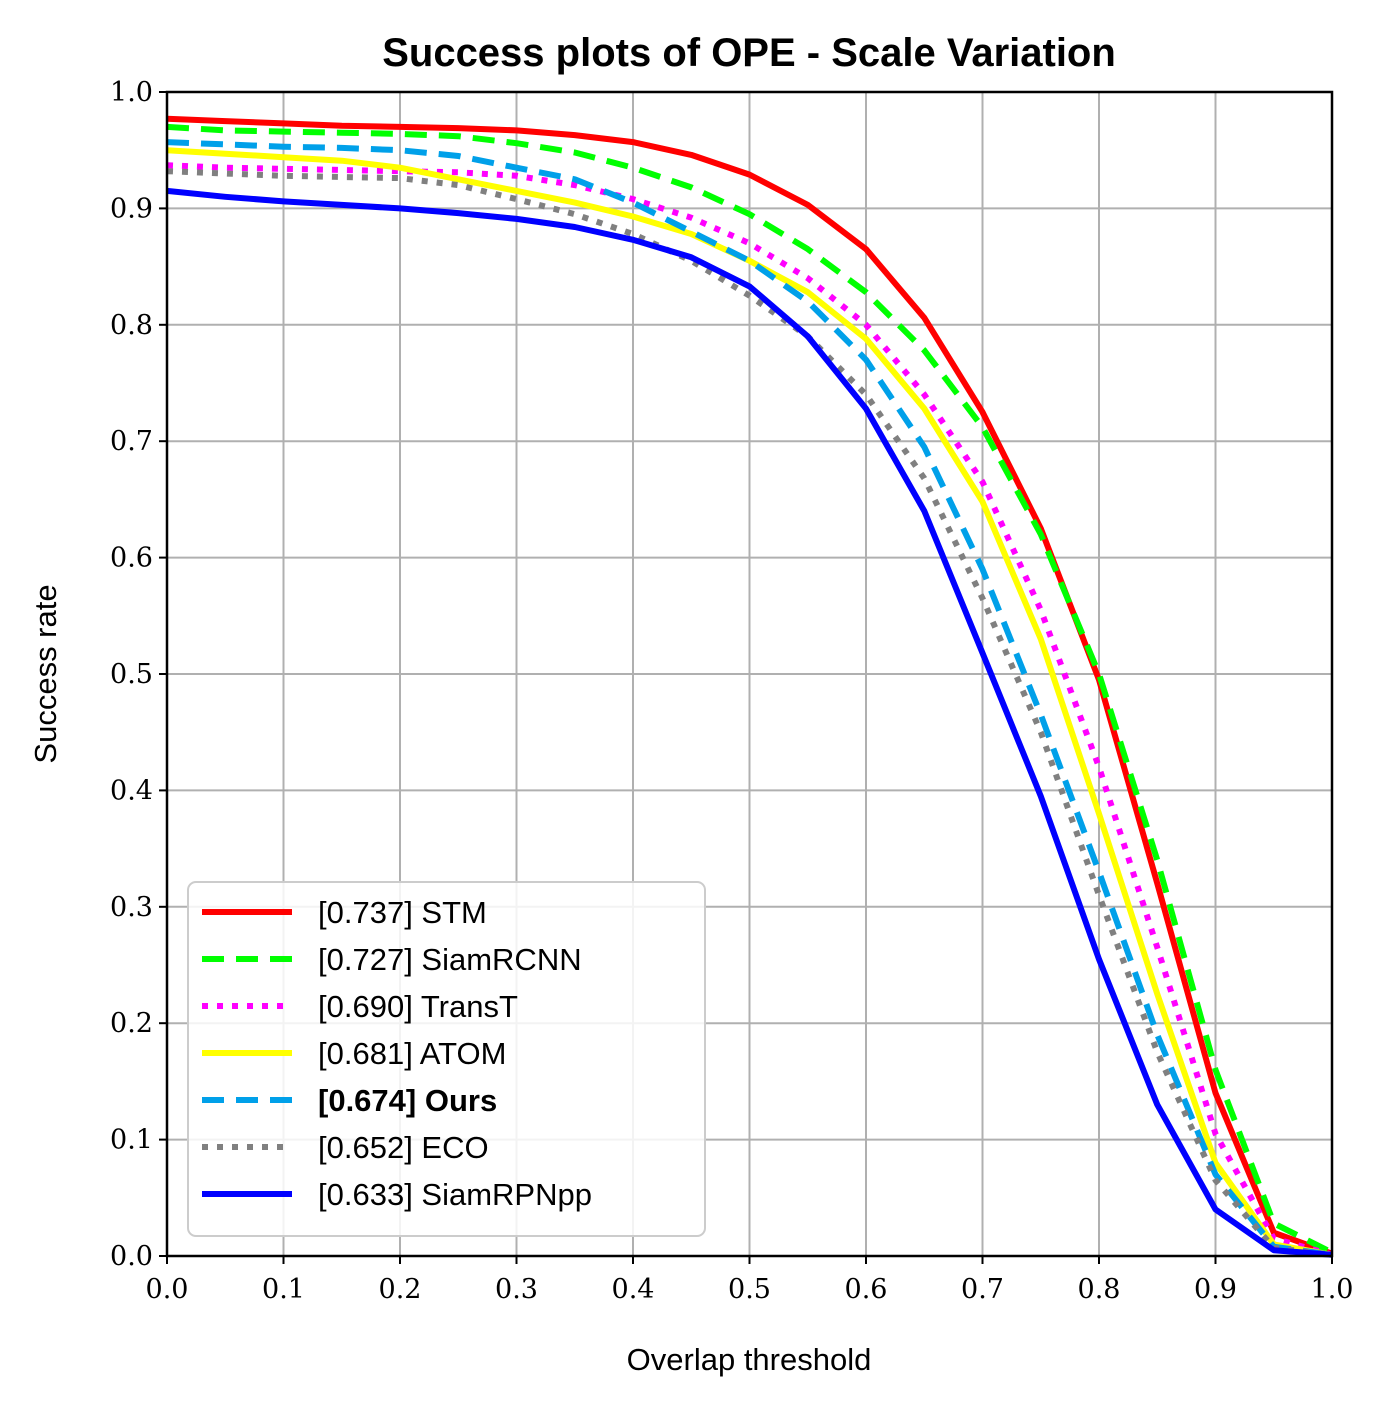 The width and height of the screenshot is (1388, 1409). What do you see at coordinates (131, 441) in the screenshot?
I see `y-tick-label: 0.7` at bounding box center [131, 441].